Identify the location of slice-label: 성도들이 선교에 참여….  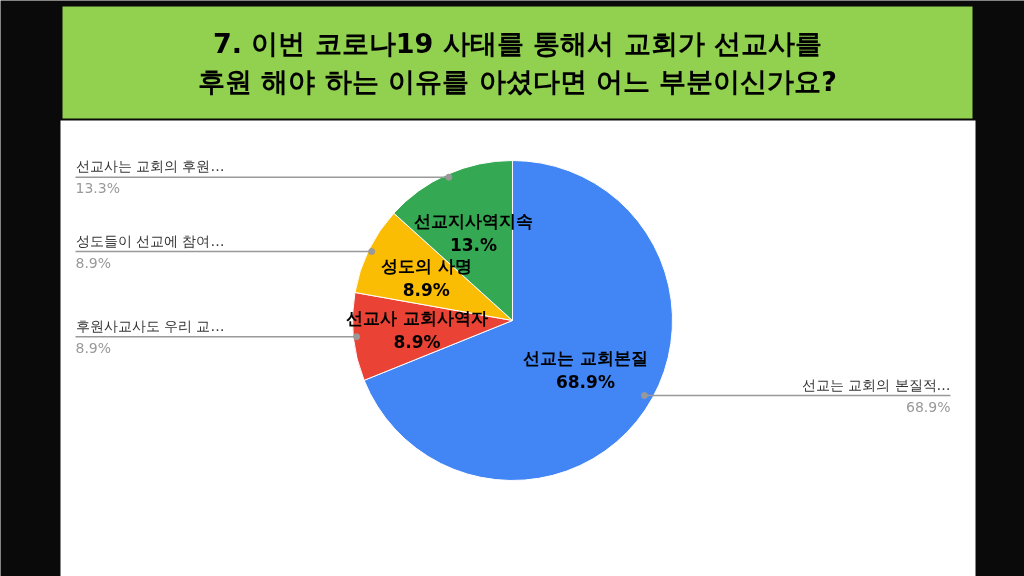
(150, 240).